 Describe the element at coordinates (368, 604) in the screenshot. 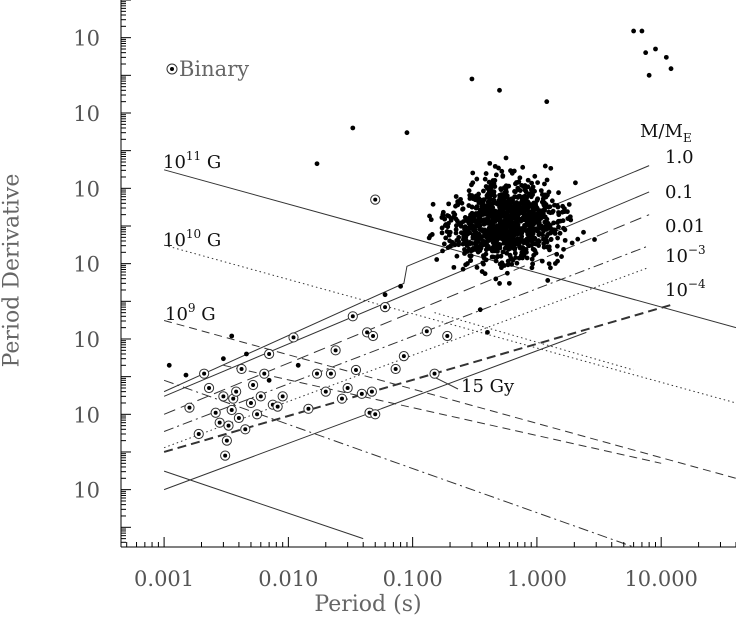

I see `x-axis-title: Period (s)` at that location.